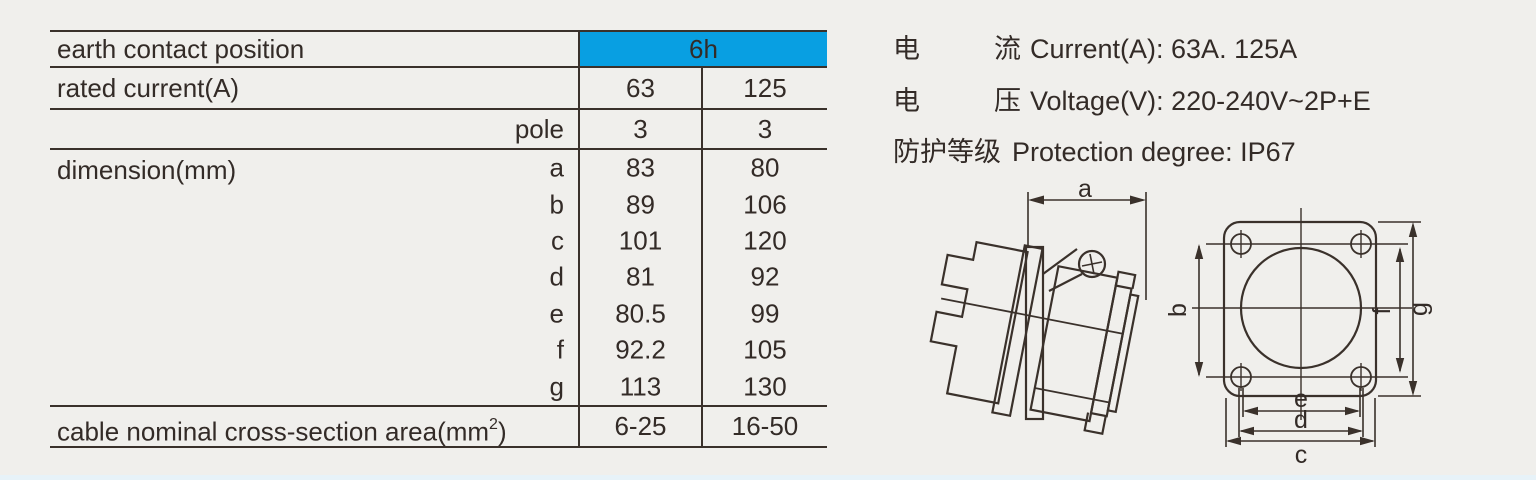 This screenshot has width=1536, height=480. Describe the element at coordinates (640, 313) in the screenshot. I see `dim-value-63: 80.5` at that location.